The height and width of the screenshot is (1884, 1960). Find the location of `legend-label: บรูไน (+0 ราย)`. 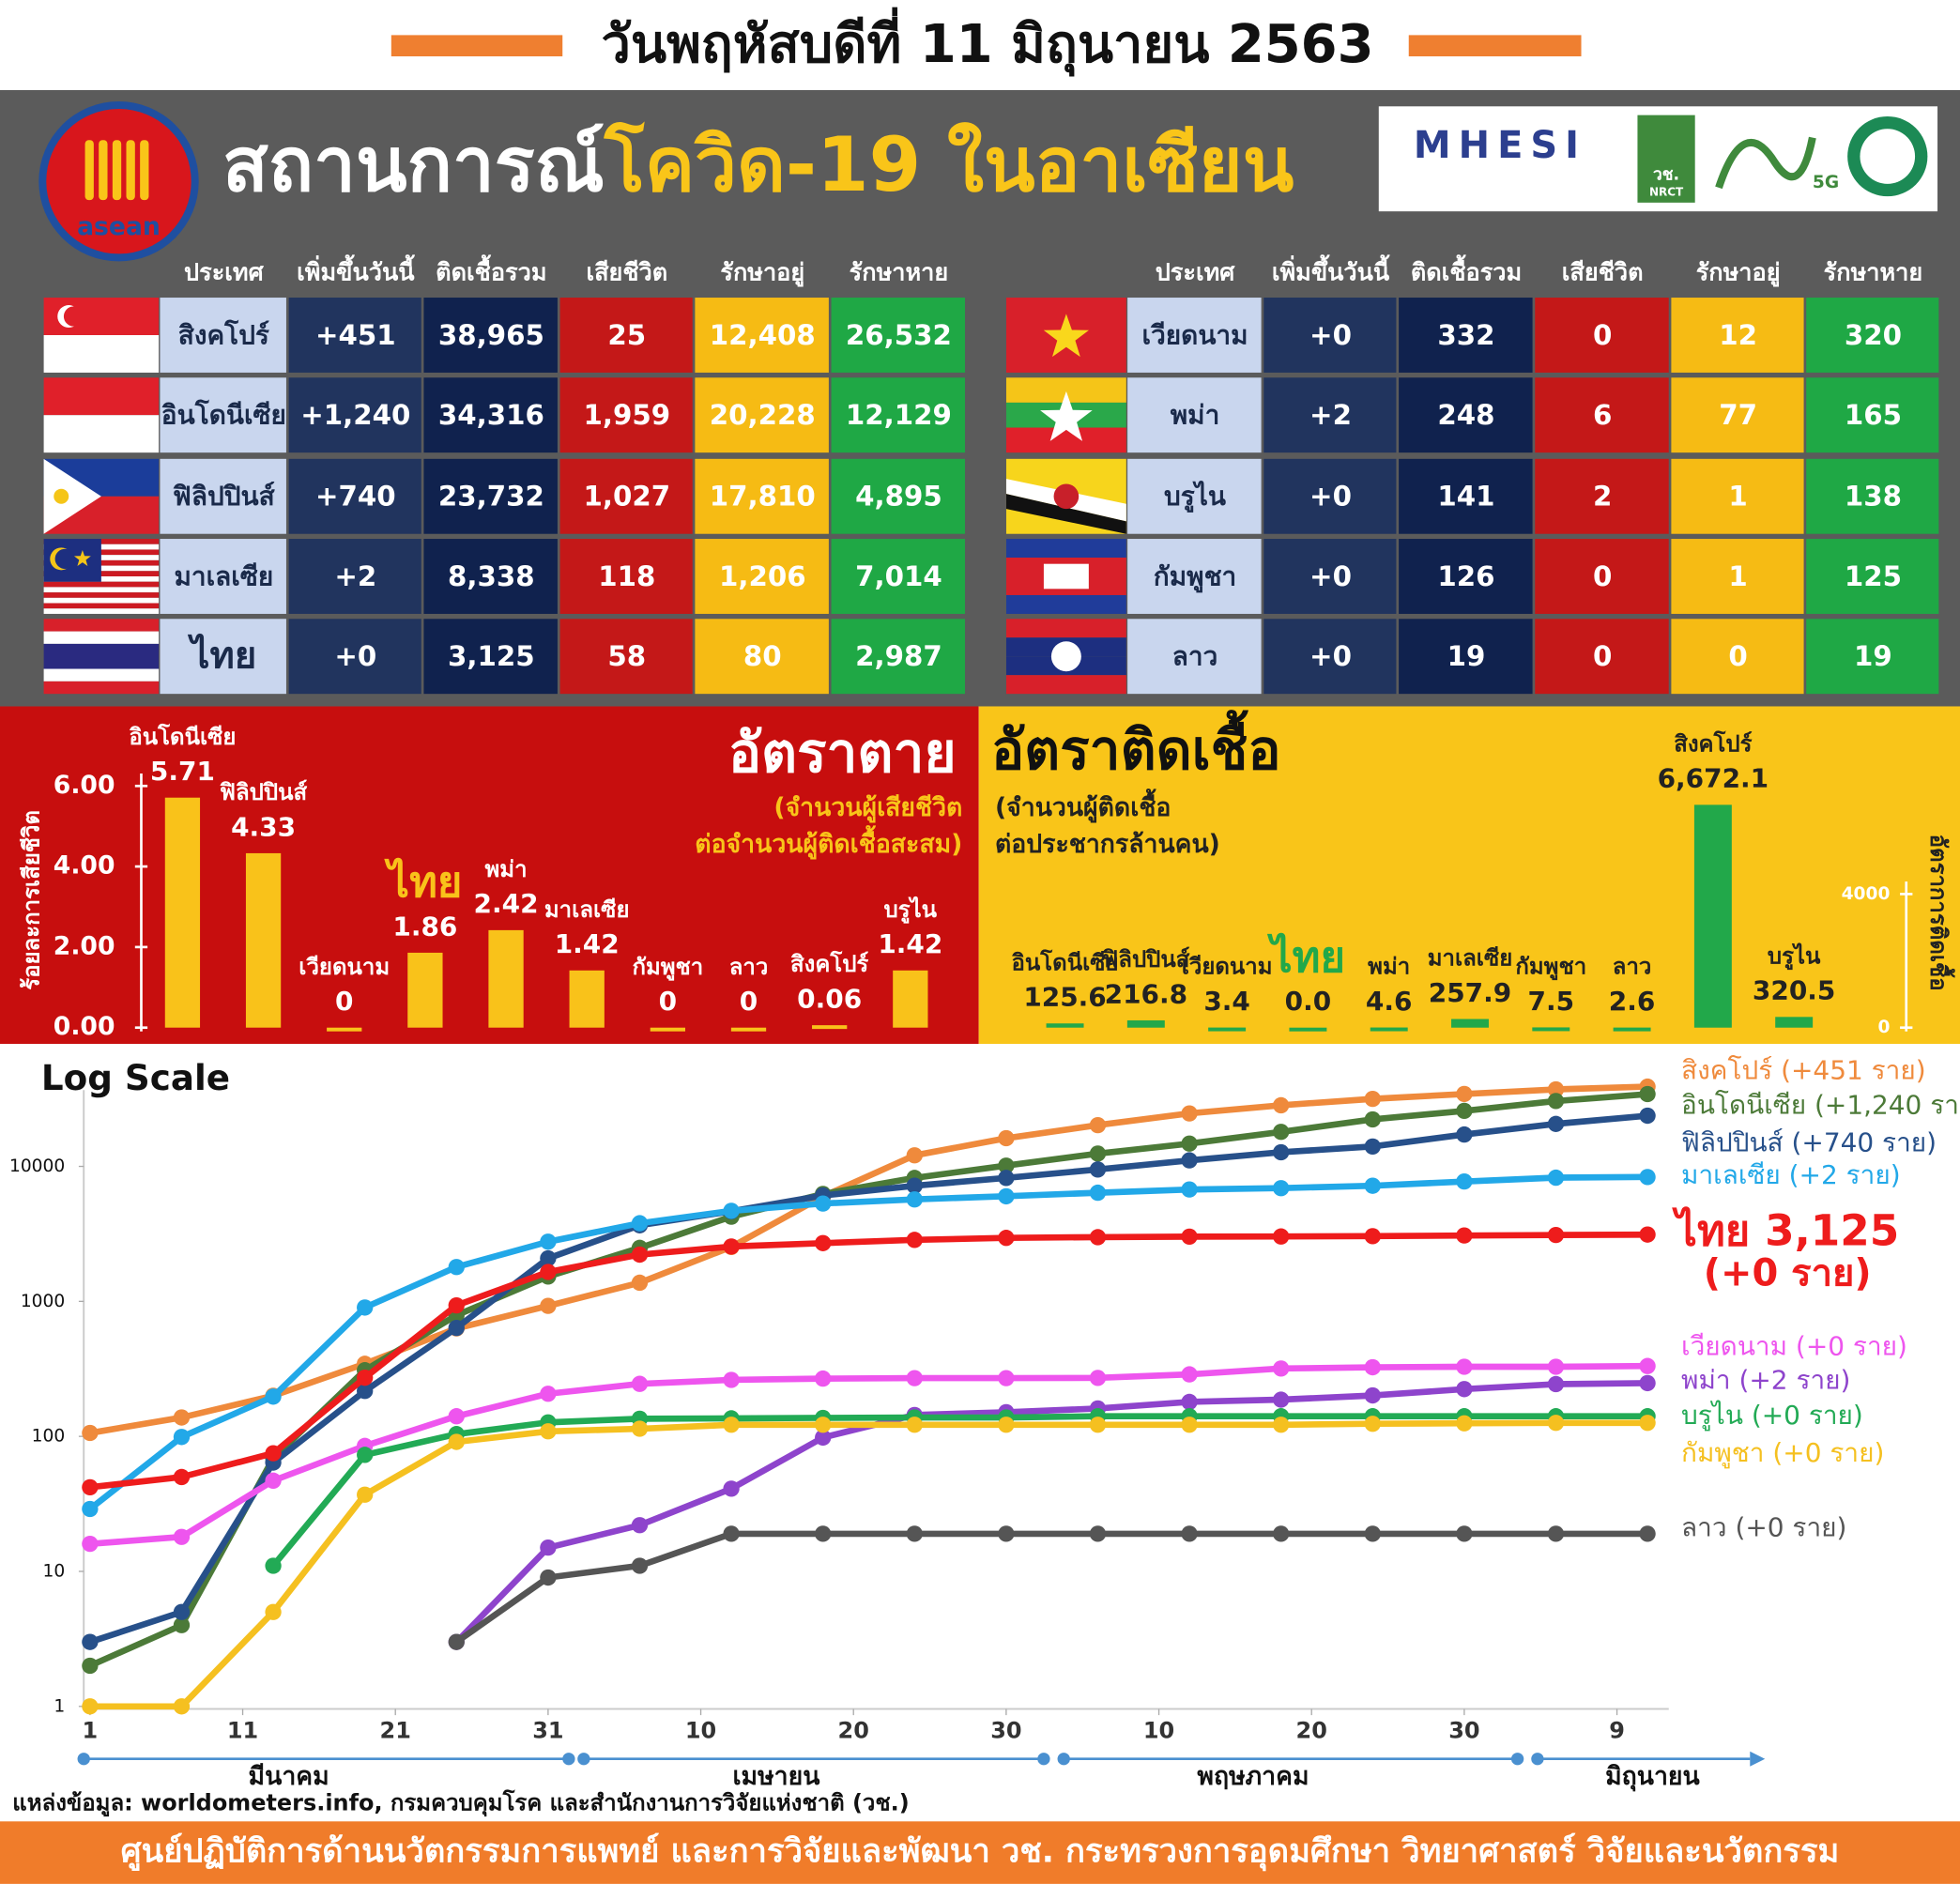

legend-label: บรูไน (+0 ราย) is located at coordinates (1772, 1416).